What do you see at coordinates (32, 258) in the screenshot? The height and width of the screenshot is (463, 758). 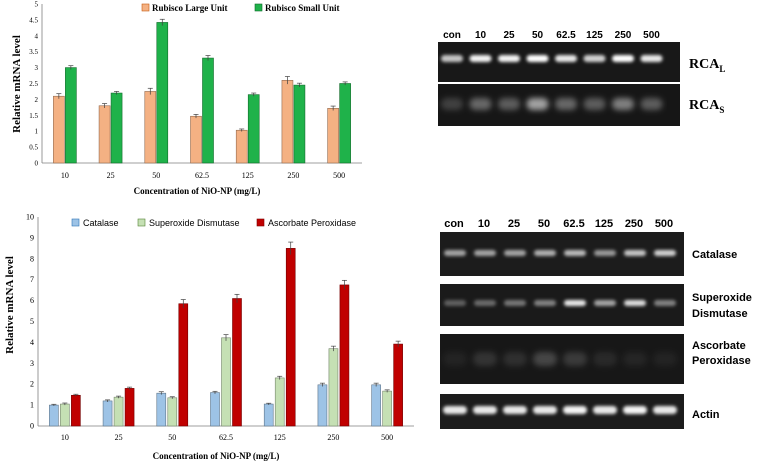 I see `chart2-y-tick-label: 8` at bounding box center [32, 258].